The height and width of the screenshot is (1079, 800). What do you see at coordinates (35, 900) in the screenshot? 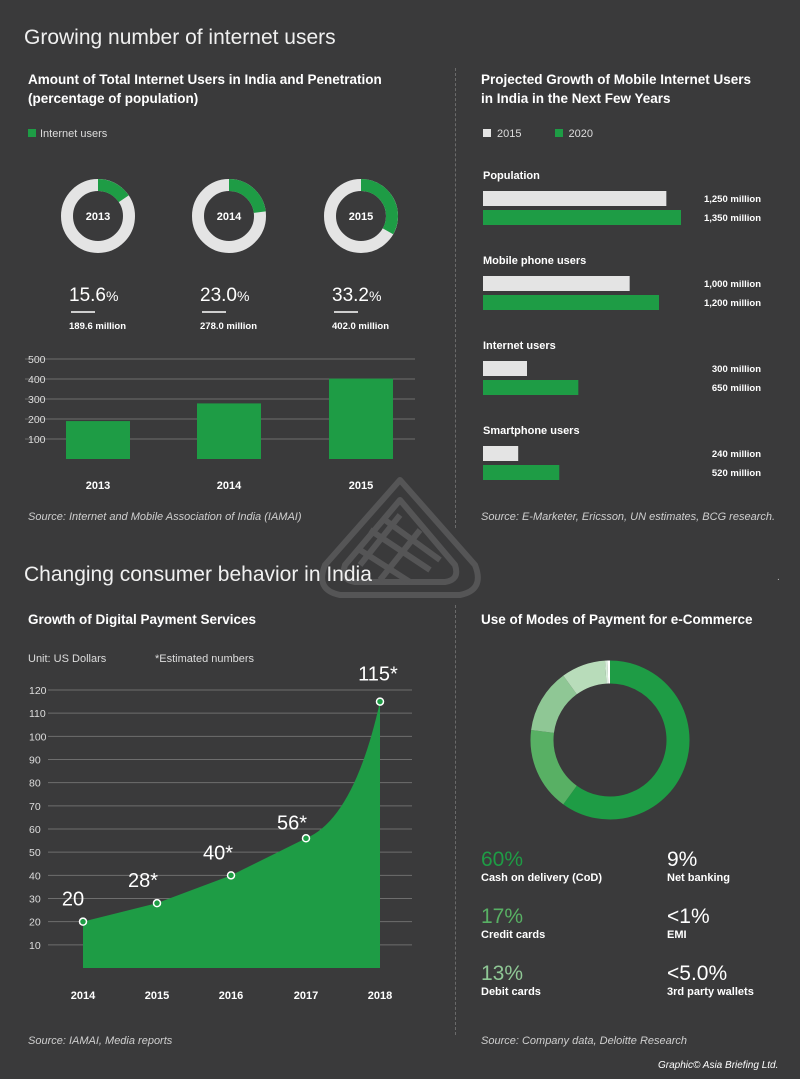
I see `y-tick-label: 30` at bounding box center [35, 900].